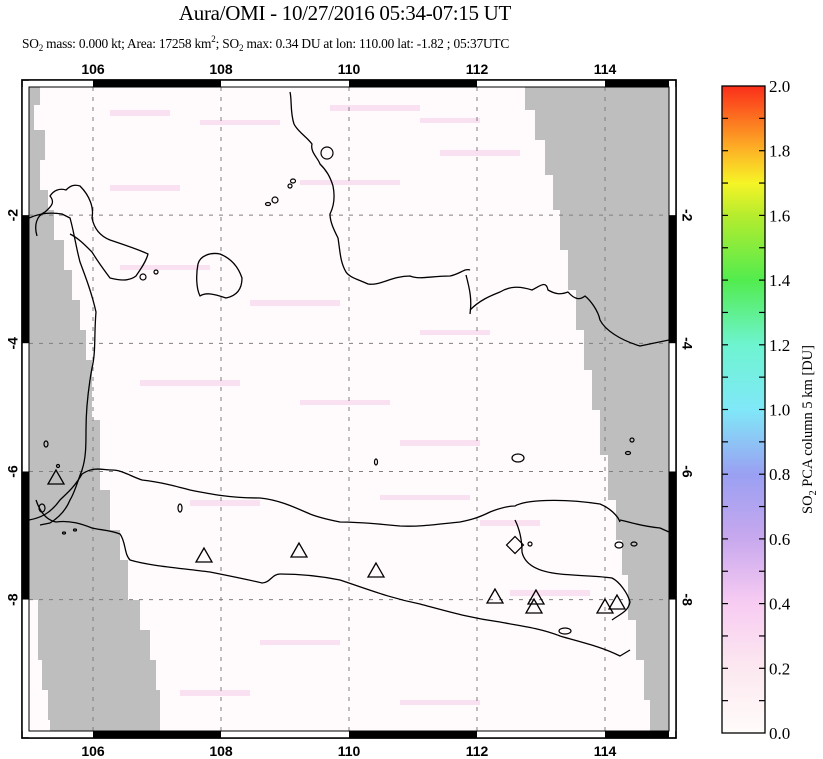 The image size is (823, 759). Describe the element at coordinates (477, 751) in the screenshot. I see `longitude-label-bottom: 112` at that location.